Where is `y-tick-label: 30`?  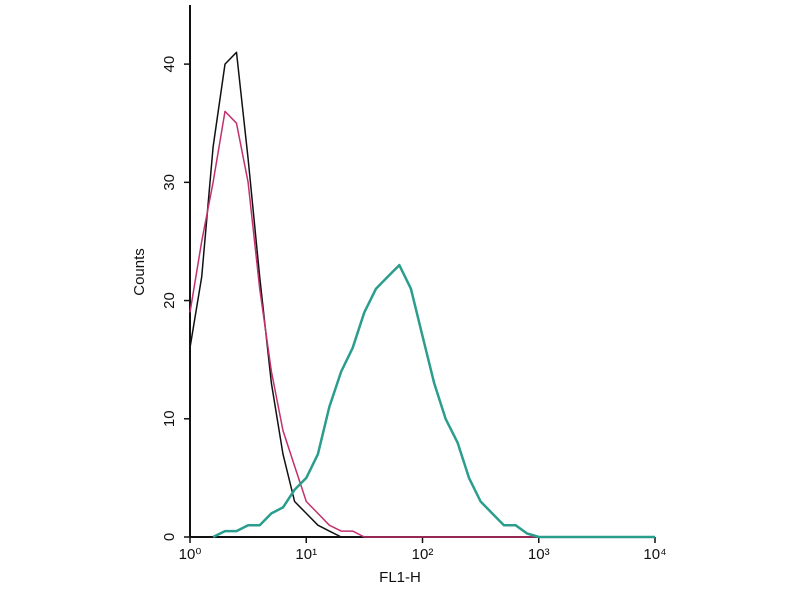
y-tick-label: 30 is located at coordinates (169, 182).